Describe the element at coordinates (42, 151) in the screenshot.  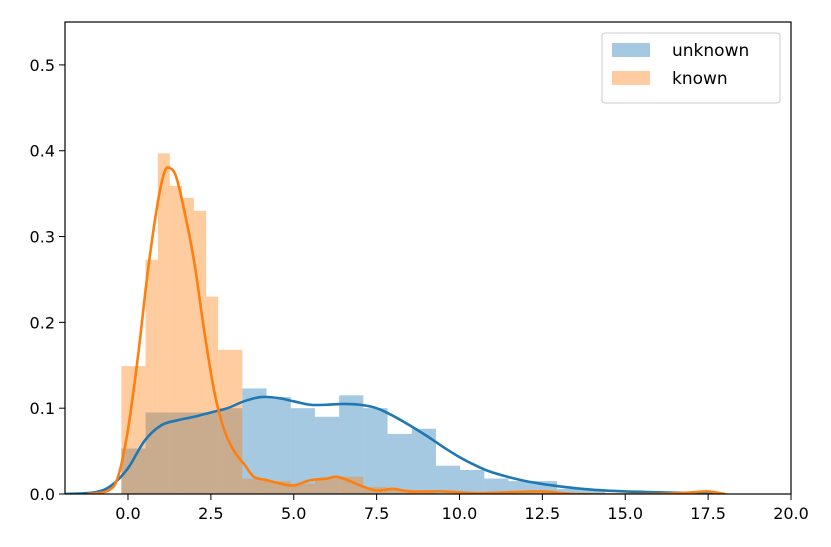
I see `y-tick-label-4: 0.4` at that location.